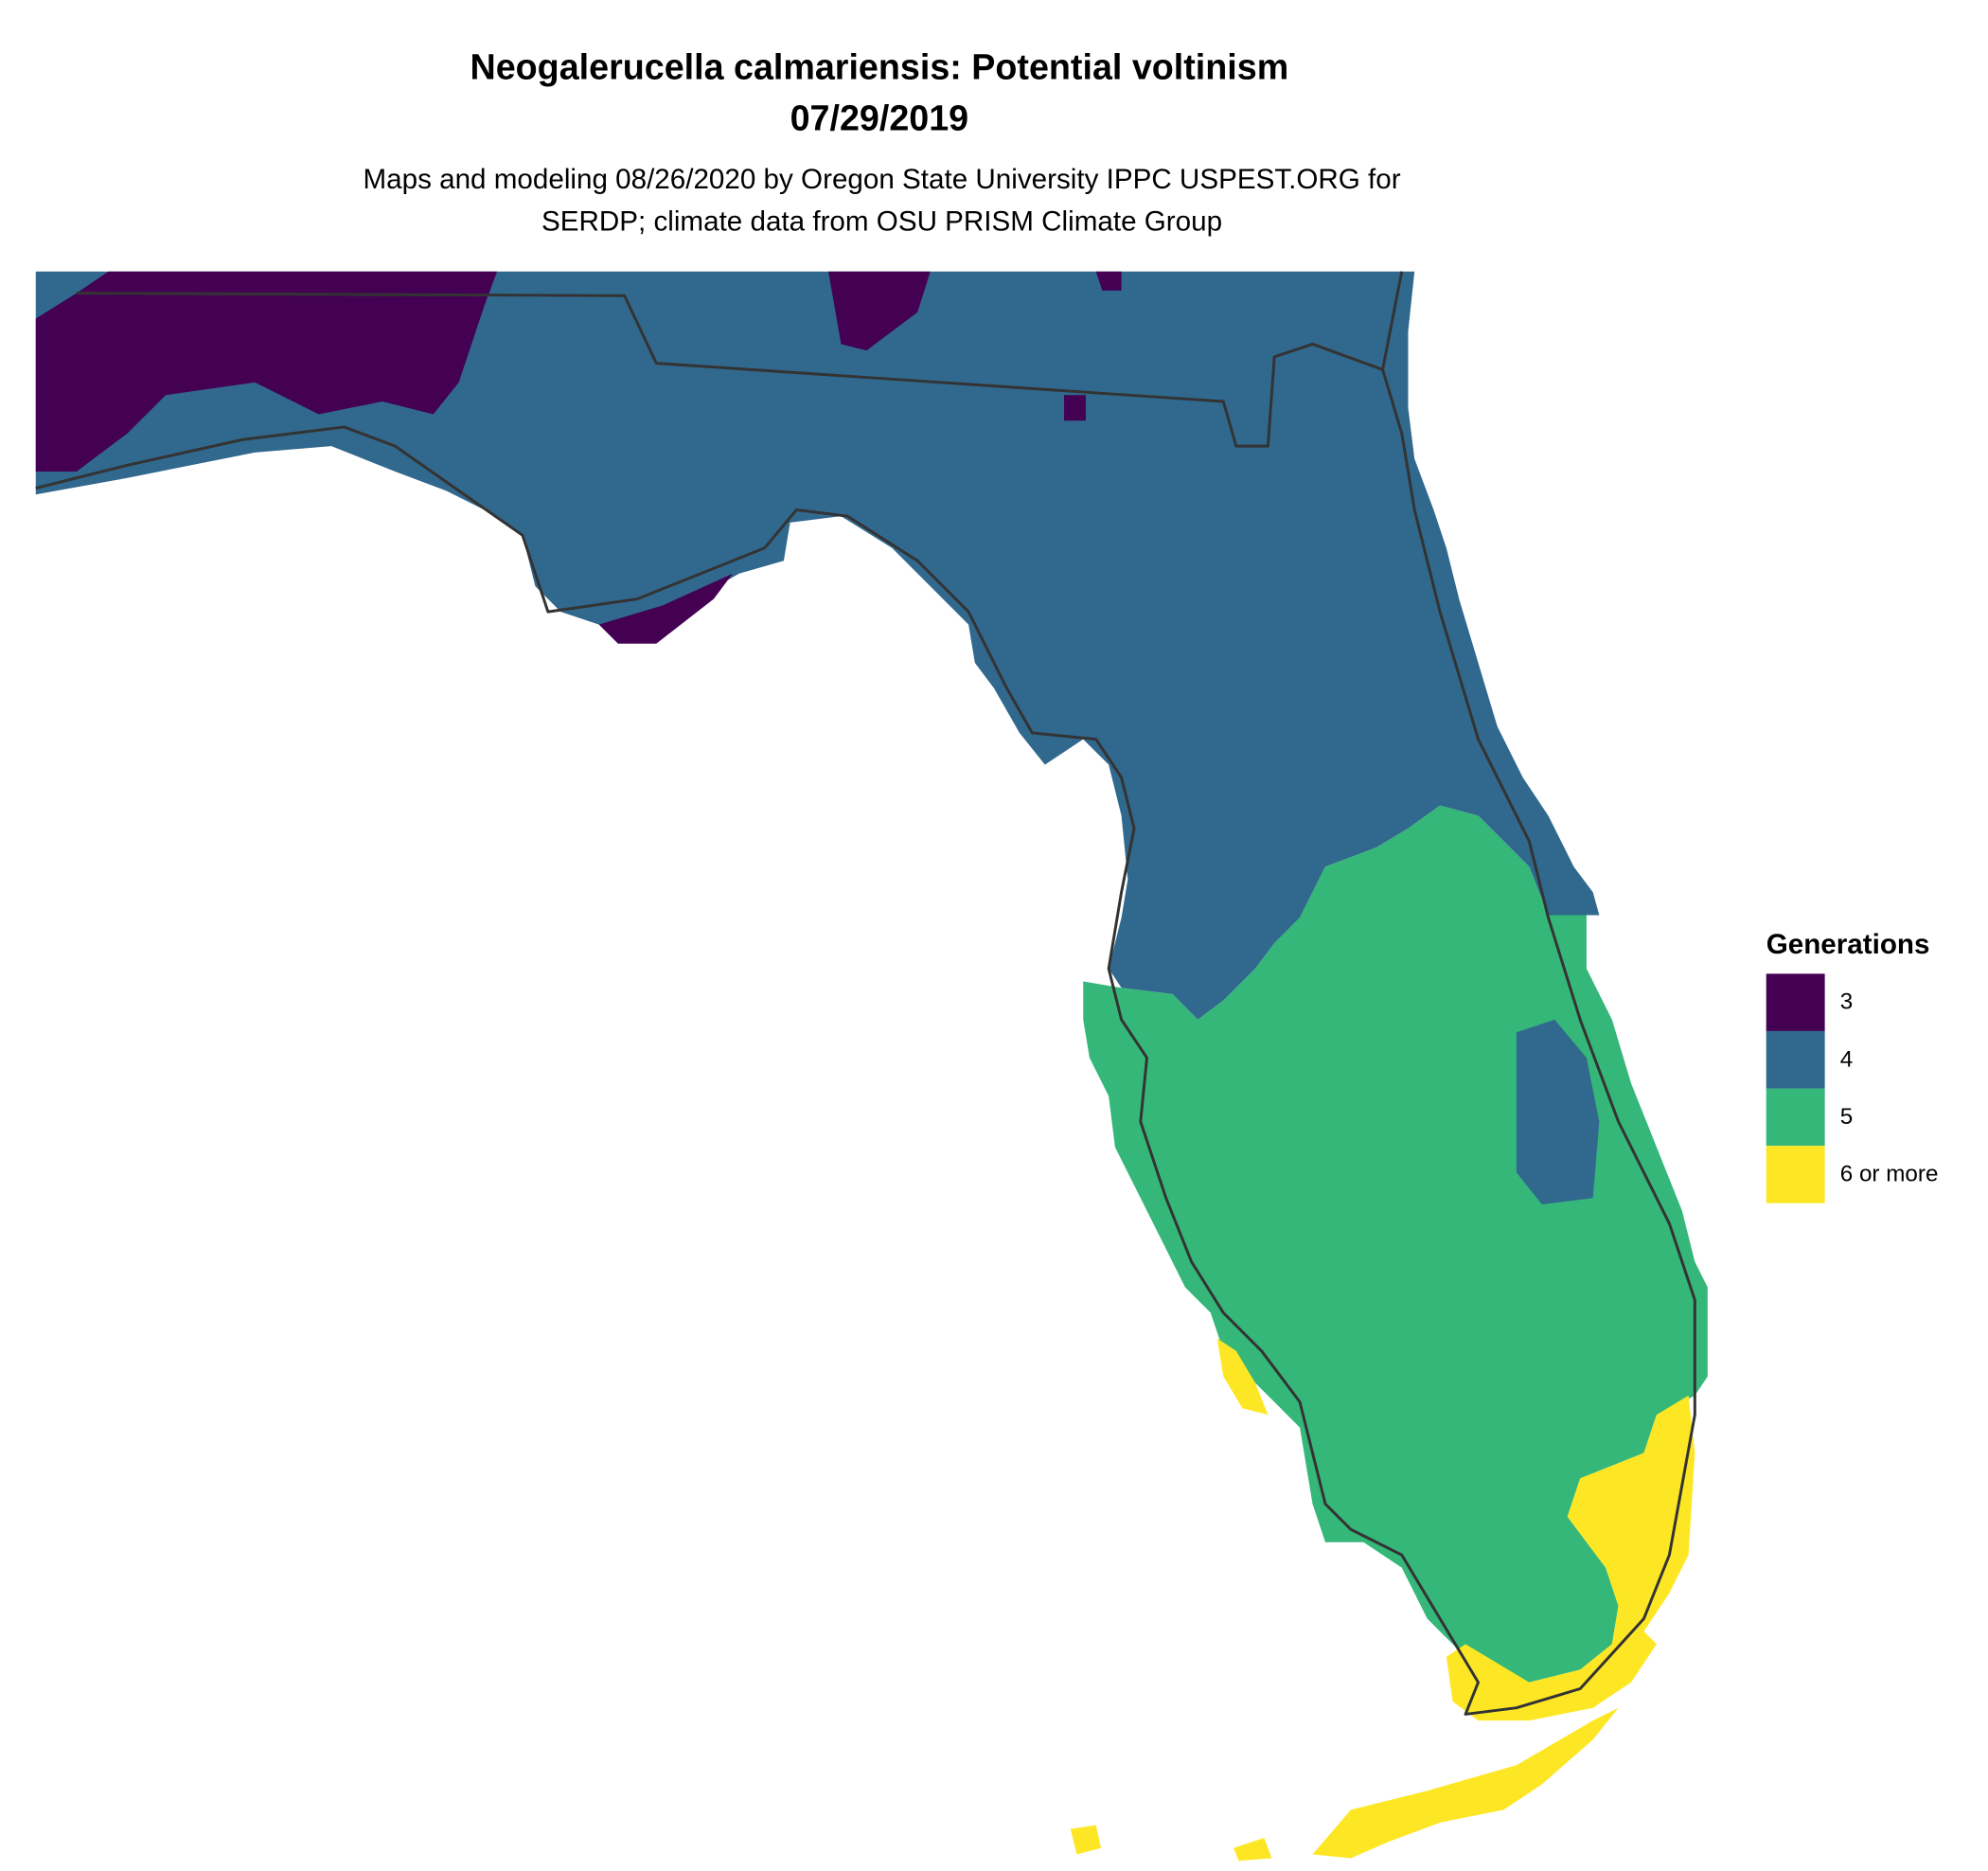 The width and height of the screenshot is (1988, 1871). I want to click on date: 07/29/2019, so click(879, 117).